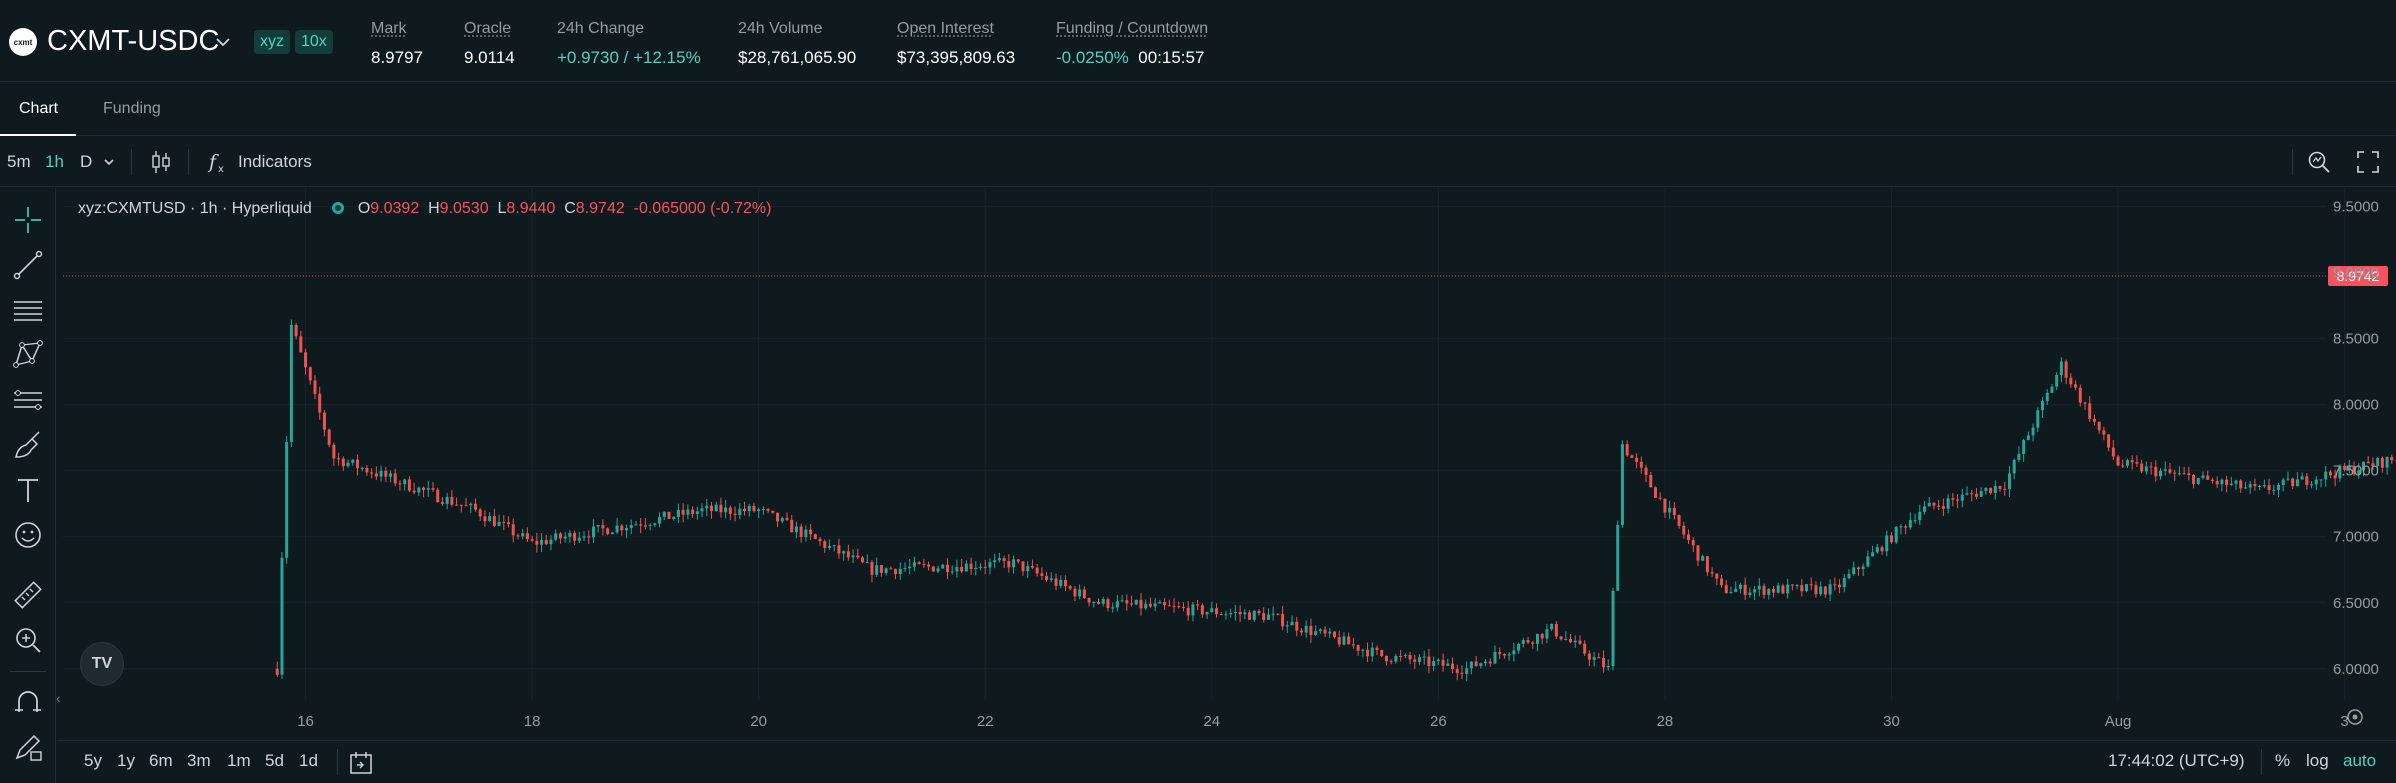 The image size is (2396, 783). Describe the element at coordinates (28, 535) in the screenshot. I see `emoji-icon` at that location.